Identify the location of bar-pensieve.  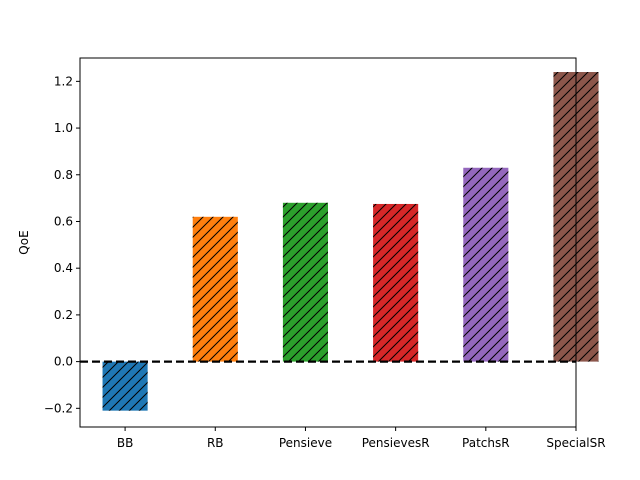
(305, 282).